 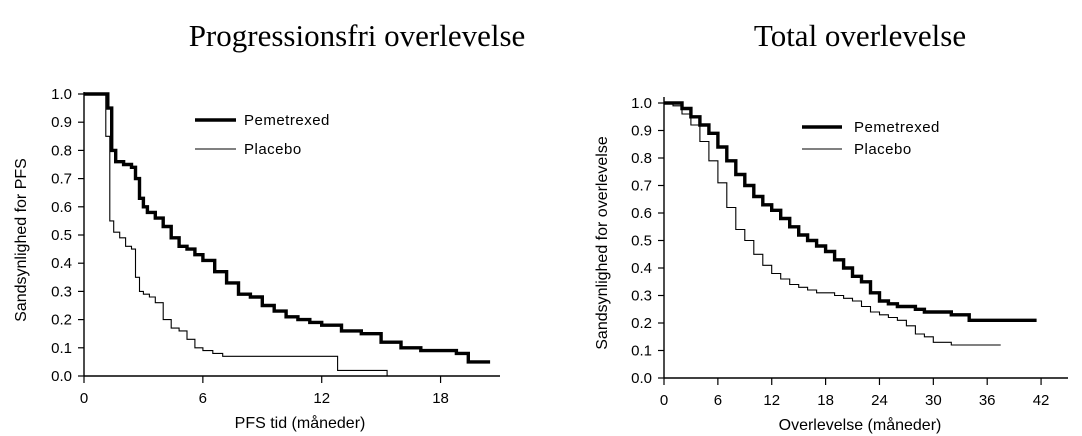 What do you see at coordinates (883, 149) in the screenshot?
I see `os-legend-label-placebo: Placebo` at bounding box center [883, 149].